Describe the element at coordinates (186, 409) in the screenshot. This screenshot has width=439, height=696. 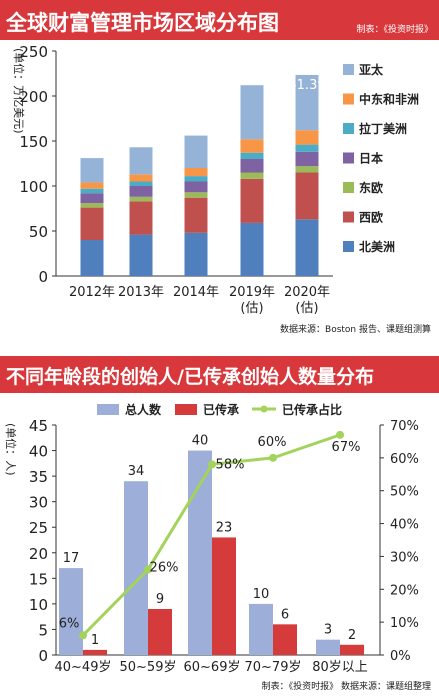
I see `chart2-legend-swatch` at that location.